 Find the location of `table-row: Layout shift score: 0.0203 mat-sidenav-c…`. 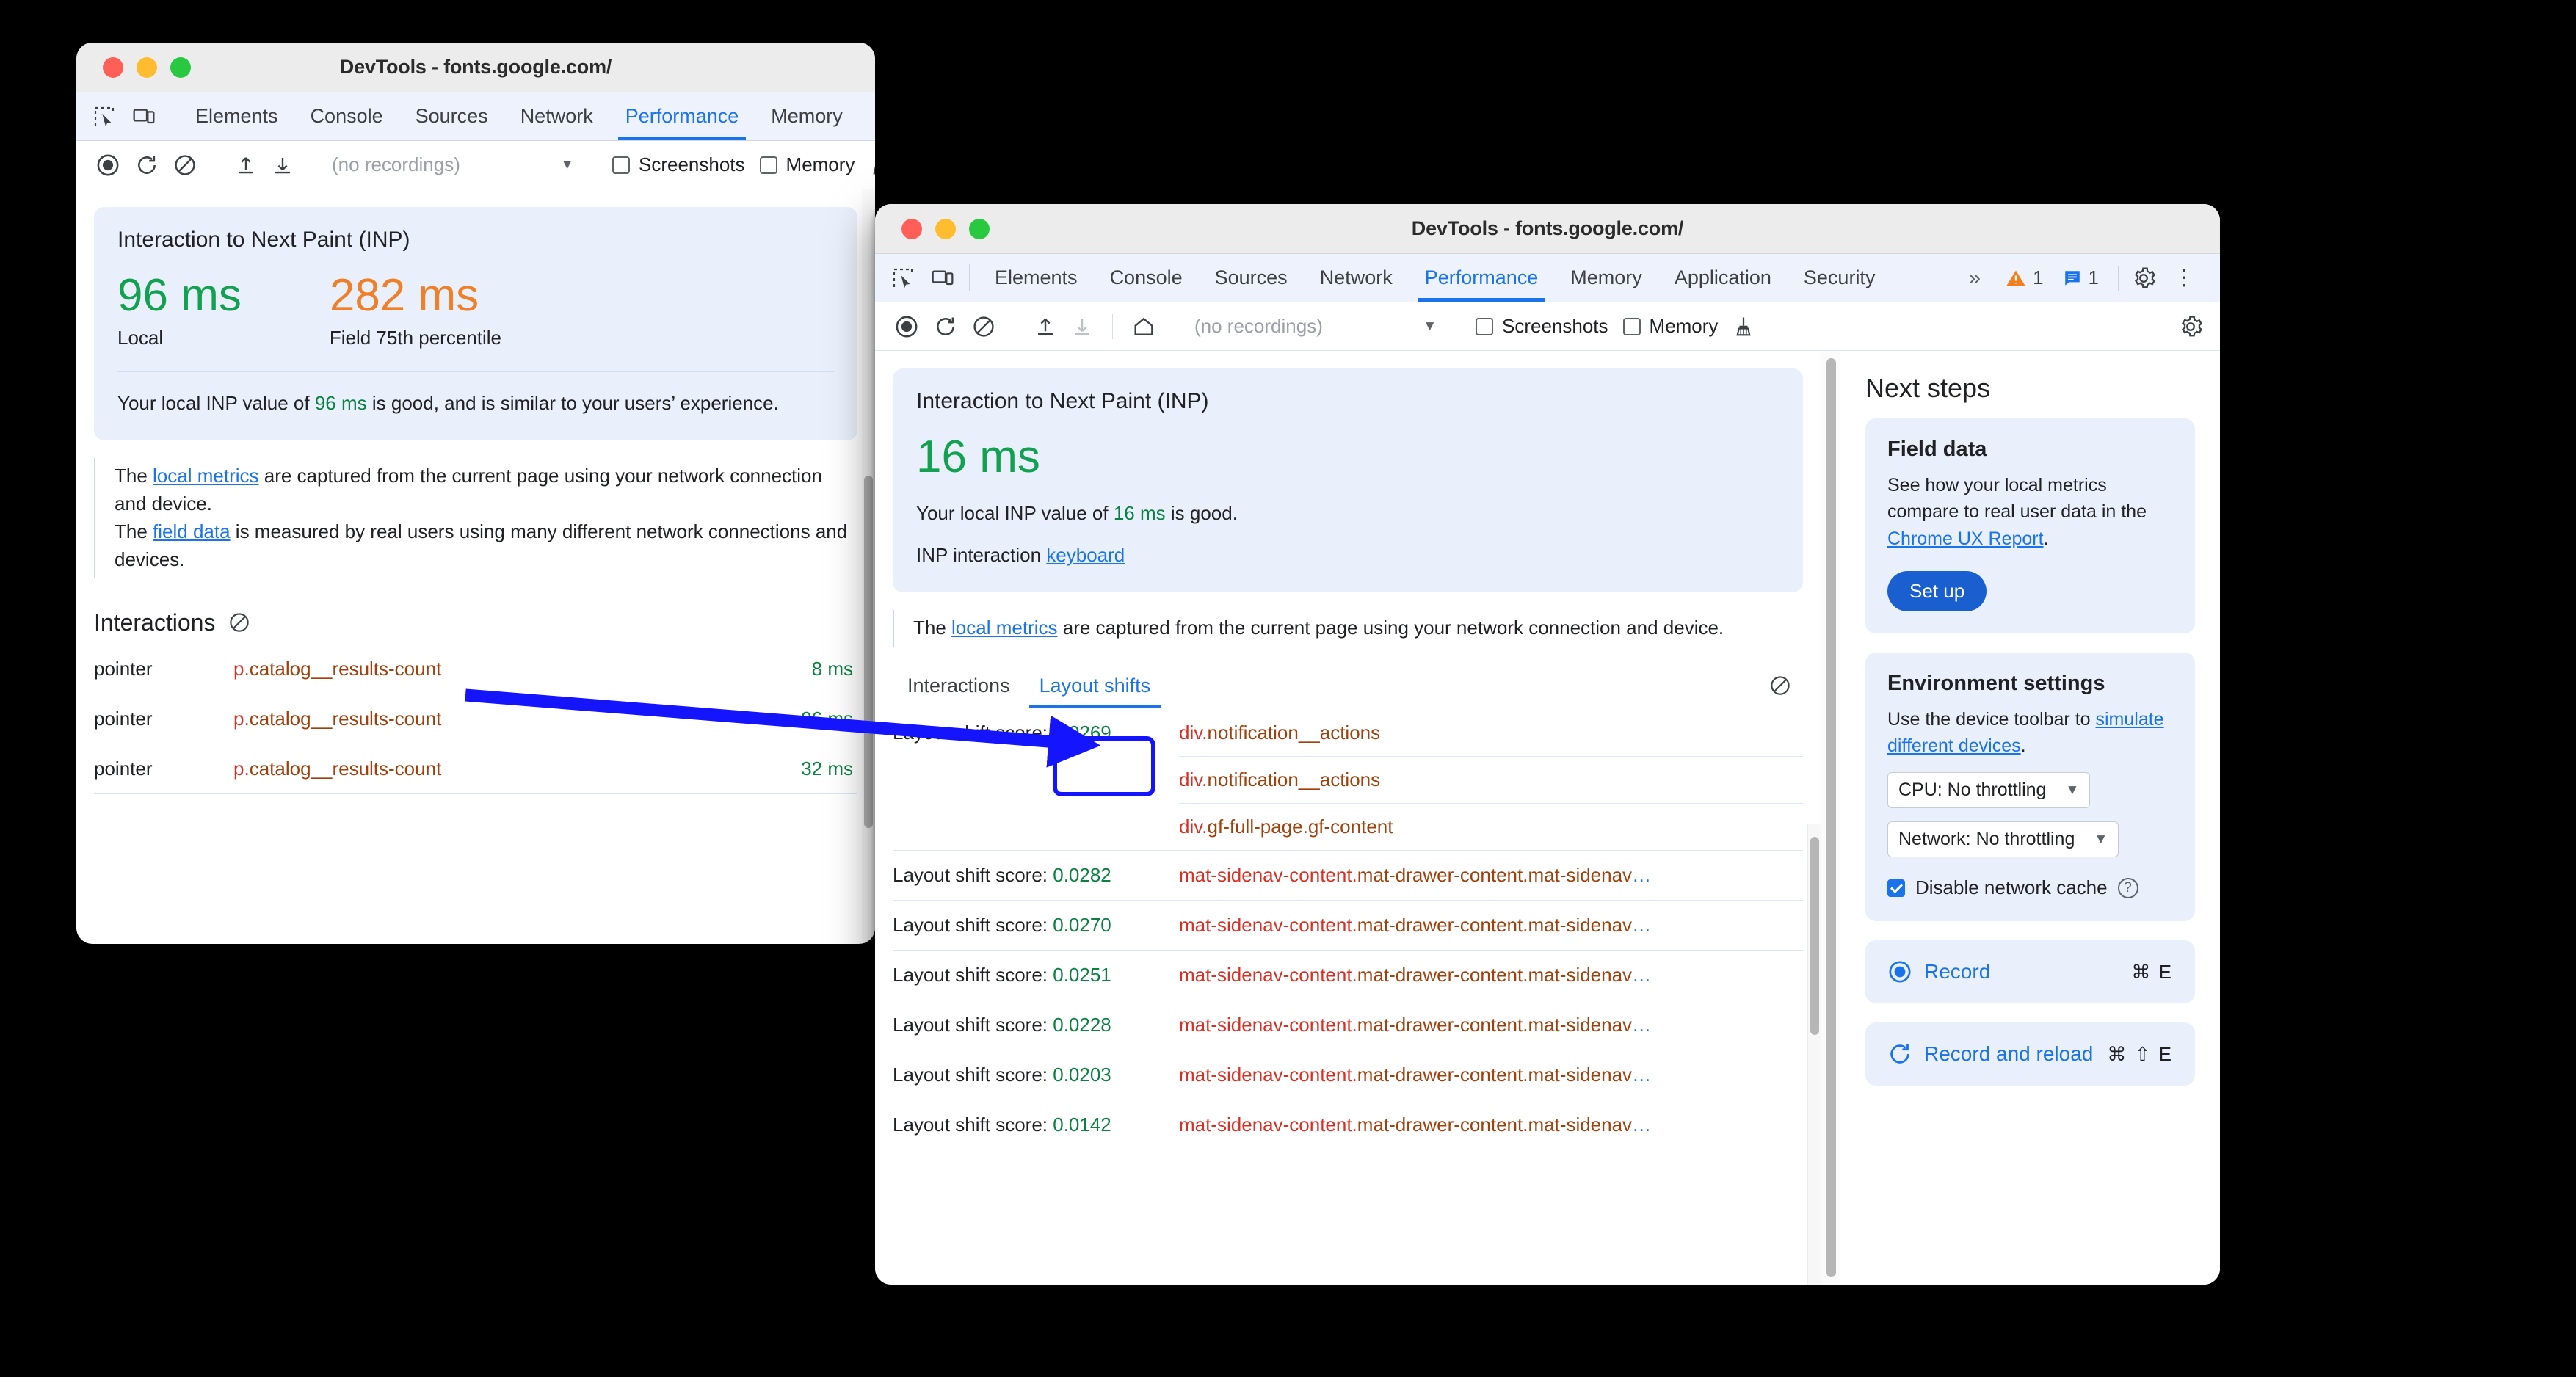

table-row: Layout shift score: 0.0203 mat-sidenav-c… is located at coordinates (1348, 1074).